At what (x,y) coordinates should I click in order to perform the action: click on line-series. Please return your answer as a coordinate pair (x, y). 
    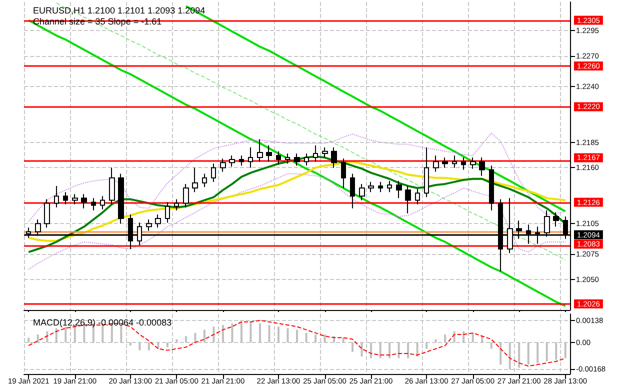
    Looking at the image, I should click on (297, 343).